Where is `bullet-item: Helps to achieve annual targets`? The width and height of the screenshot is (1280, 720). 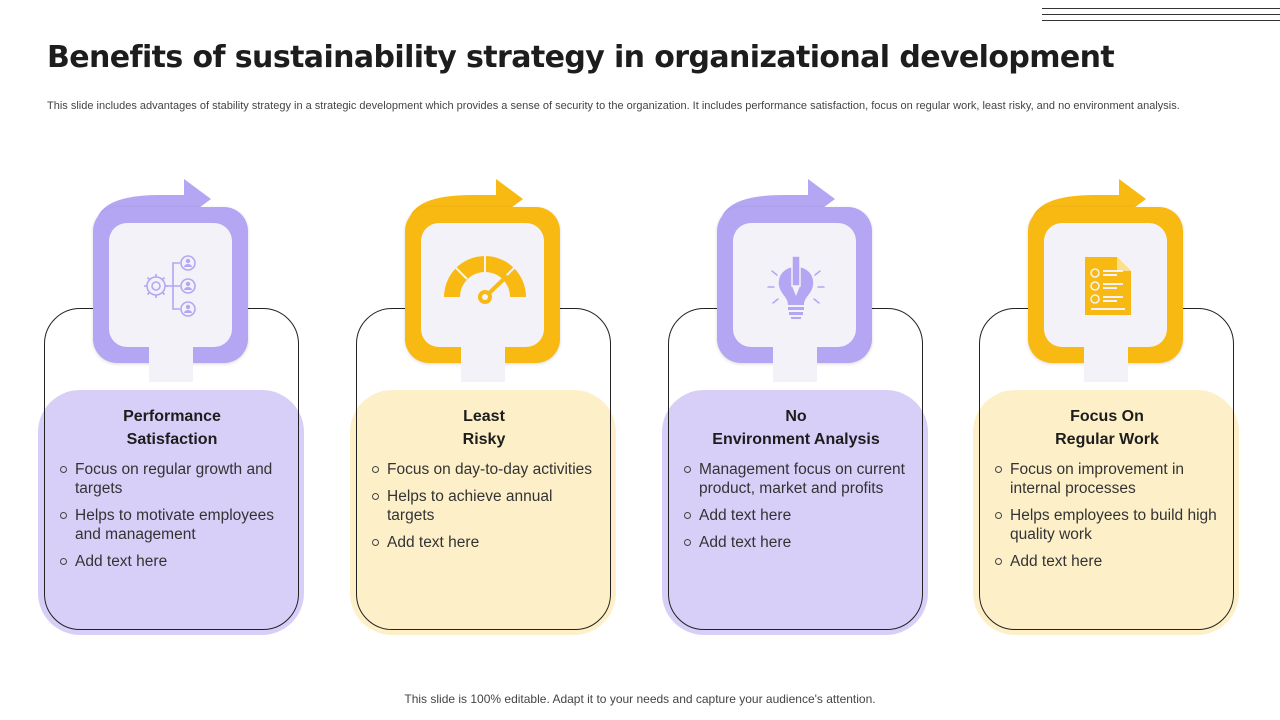 bullet-item: Helps to achieve annual targets is located at coordinates (483, 506).